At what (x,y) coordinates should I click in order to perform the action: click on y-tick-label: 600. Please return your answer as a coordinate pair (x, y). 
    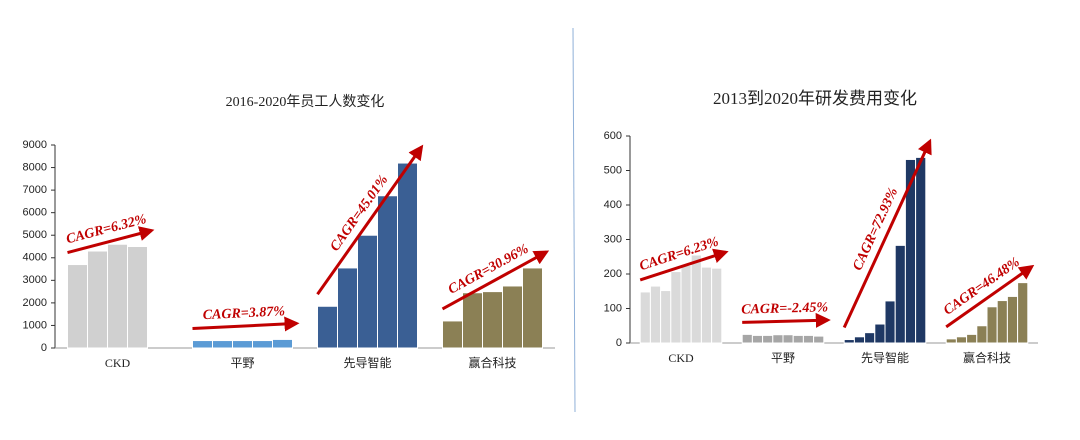
    Looking at the image, I should click on (613, 136).